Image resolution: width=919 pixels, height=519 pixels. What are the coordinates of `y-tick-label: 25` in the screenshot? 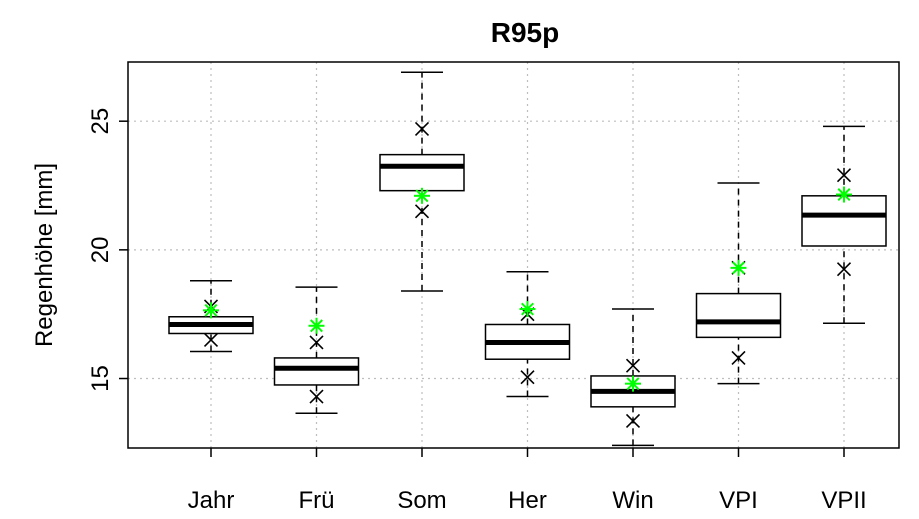 It's located at (100, 121).